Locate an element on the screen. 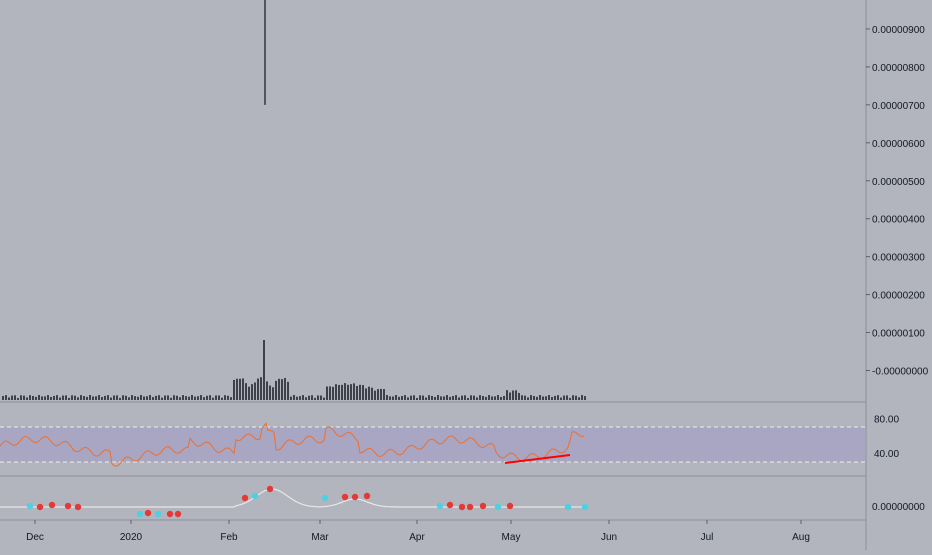  rsi-band is located at coordinates (433, 444).